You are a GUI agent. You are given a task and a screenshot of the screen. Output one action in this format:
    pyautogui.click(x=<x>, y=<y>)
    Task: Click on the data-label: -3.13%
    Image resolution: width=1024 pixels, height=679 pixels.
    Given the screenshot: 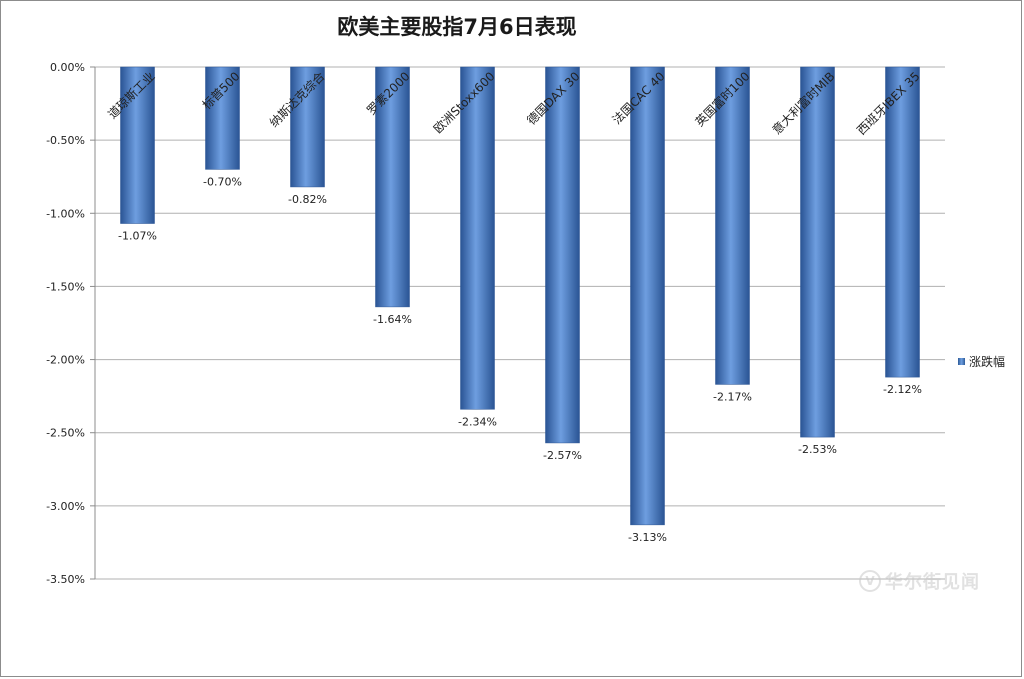 What is the action you would take?
    pyautogui.click(x=647, y=537)
    